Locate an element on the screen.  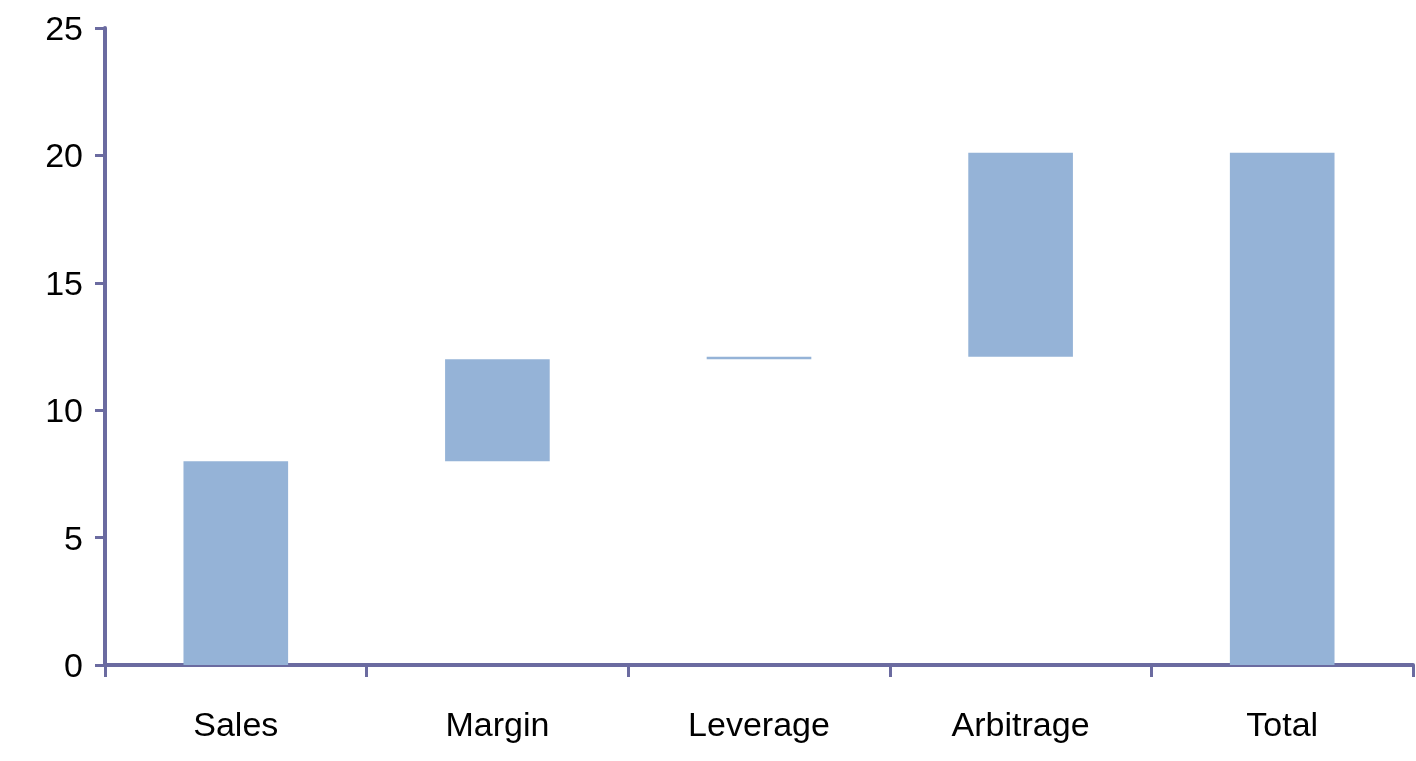
x-tick-label: Sales is located at coordinates (236, 724).